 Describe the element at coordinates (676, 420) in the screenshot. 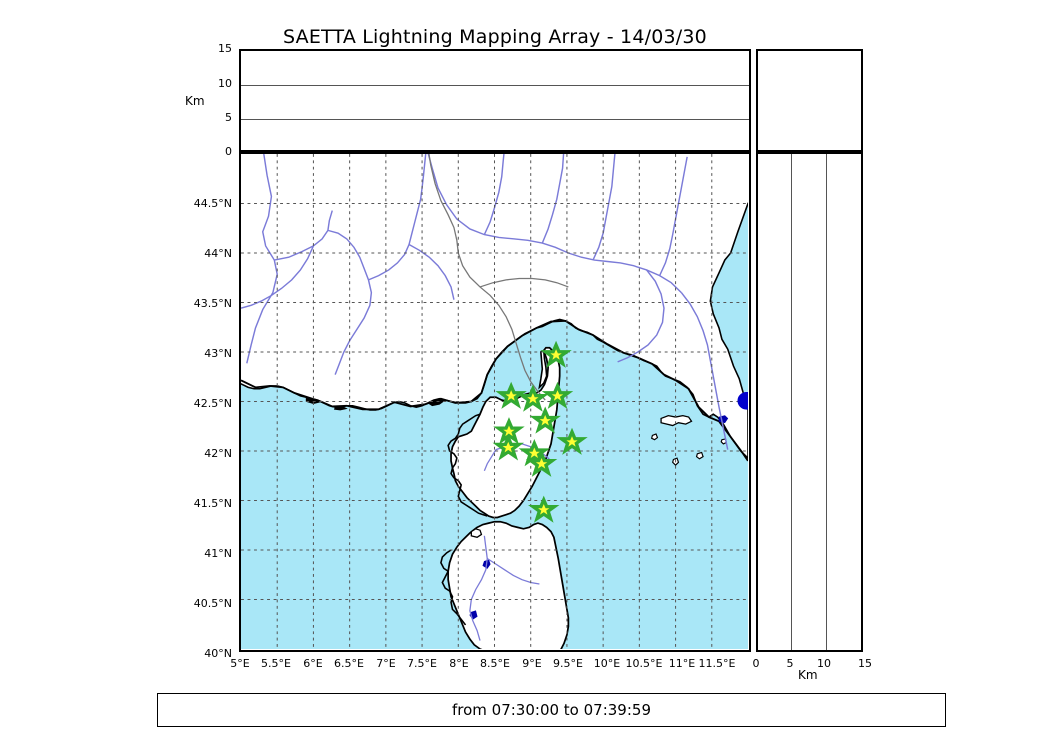

I see `elba-island` at that location.